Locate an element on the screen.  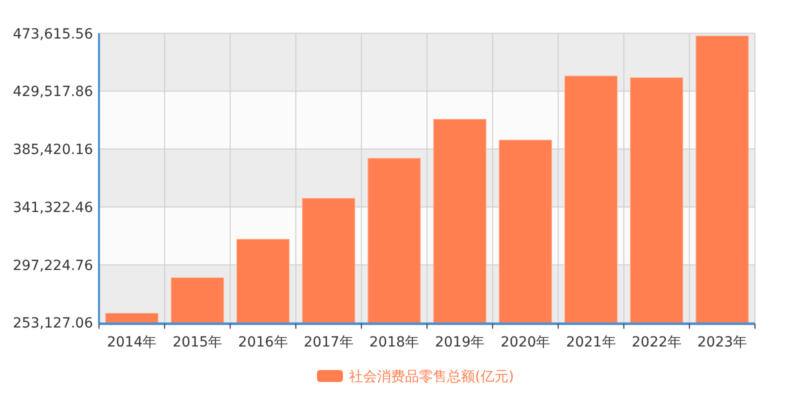
y-tick-label: 253,127.06 is located at coordinates (53, 324).